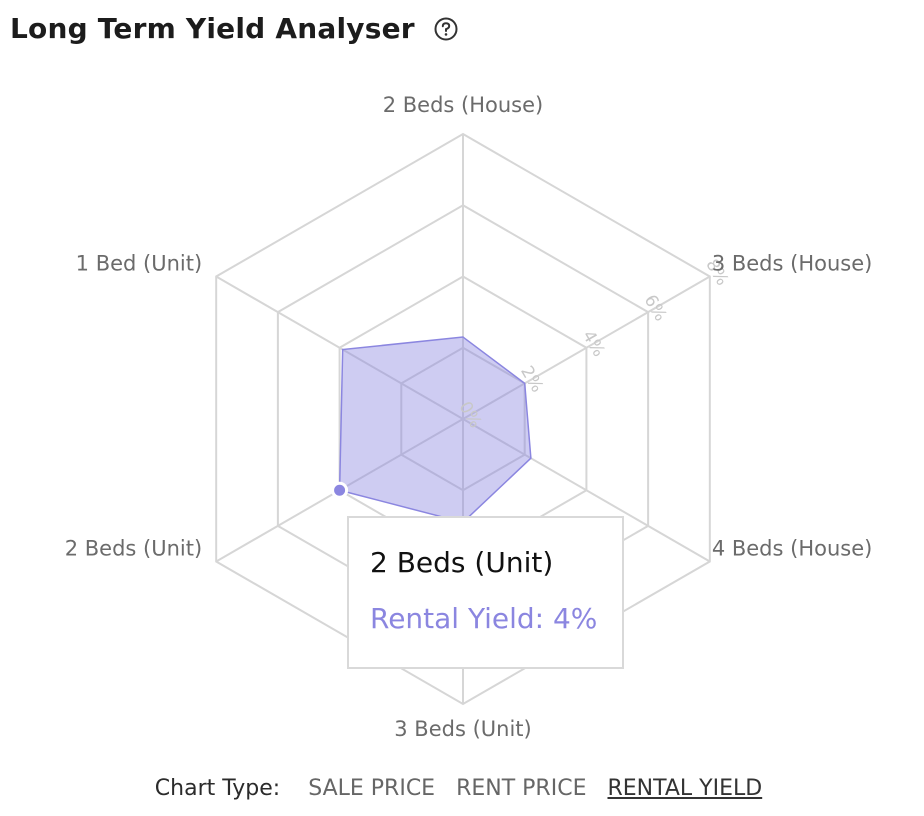 The height and width of the screenshot is (816, 924). Describe the element at coordinates (217, 788) in the screenshot. I see `chart-type-label: Chart Type:` at that location.